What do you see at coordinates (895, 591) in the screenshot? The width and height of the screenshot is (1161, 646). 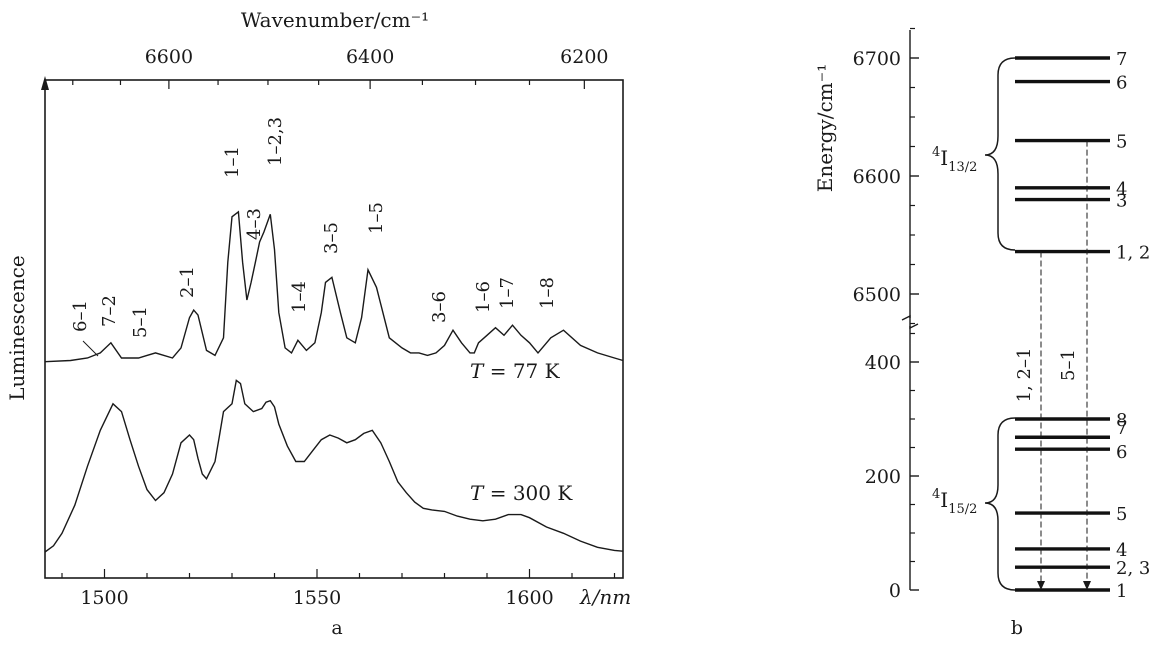 I see `energy-tick-label-0: 0` at bounding box center [895, 591].